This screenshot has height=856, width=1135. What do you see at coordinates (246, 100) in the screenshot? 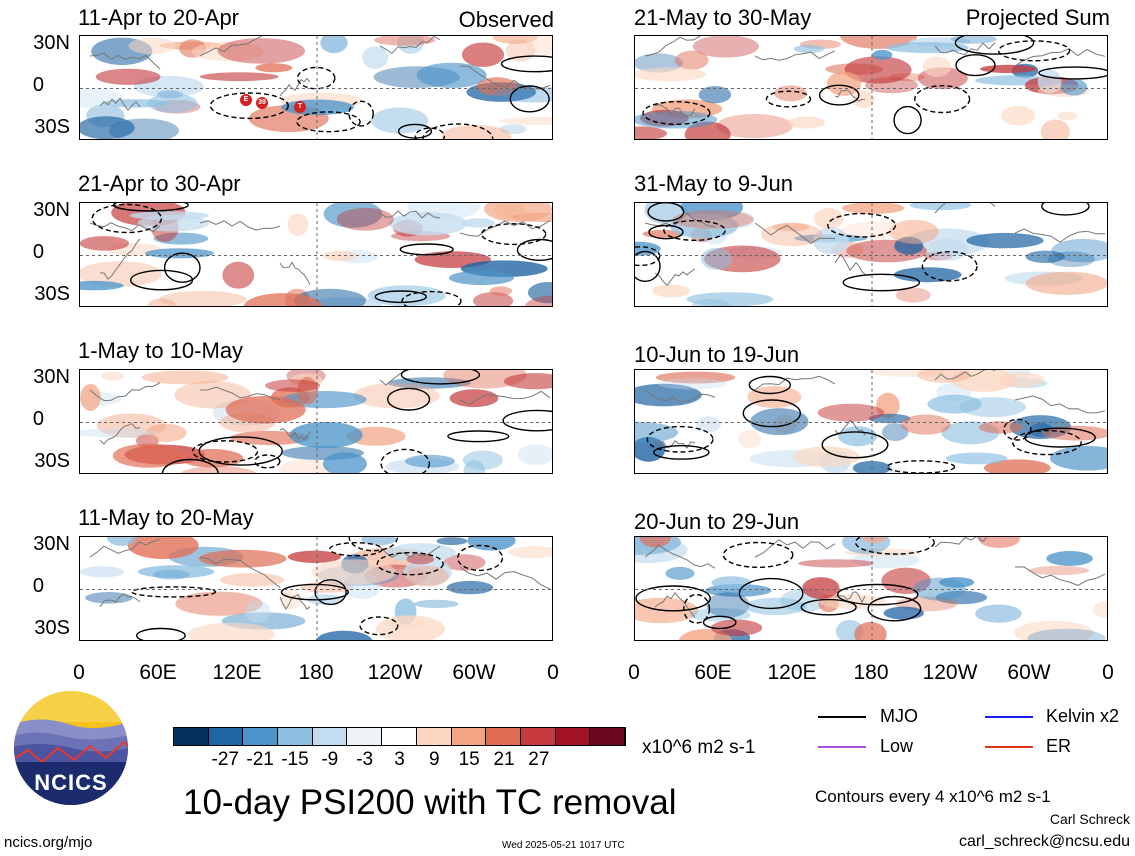
I see `tc-marker: E` at bounding box center [246, 100].